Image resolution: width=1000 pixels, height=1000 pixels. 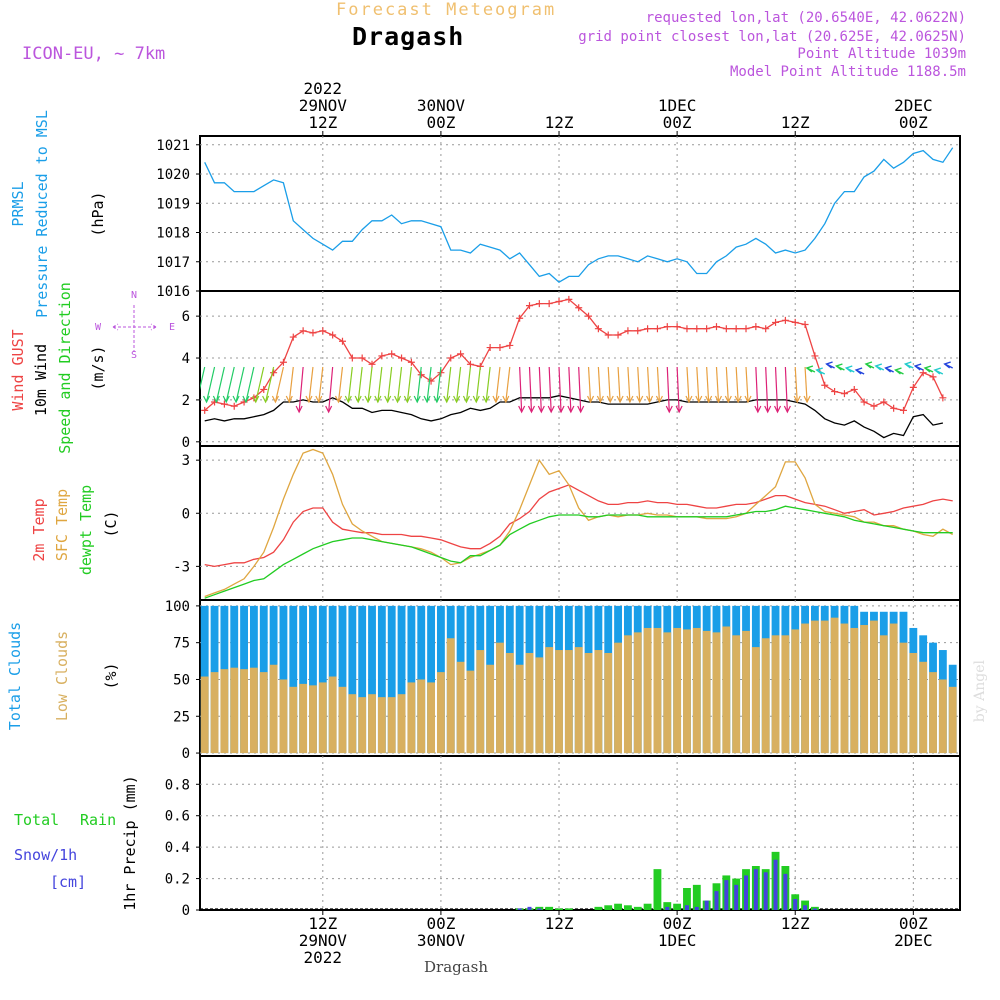 What do you see at coordinates (186, 359) in the screenshot?
I see `wind-ytick-label: 4` at bounding box center [186, 359].